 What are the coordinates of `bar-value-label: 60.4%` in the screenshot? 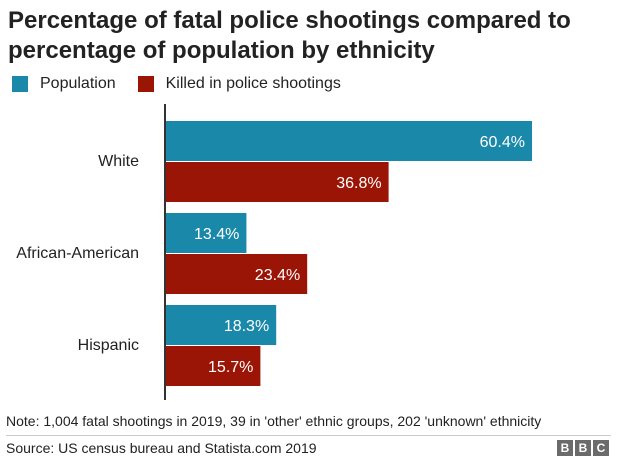 It's located at (502, 142).